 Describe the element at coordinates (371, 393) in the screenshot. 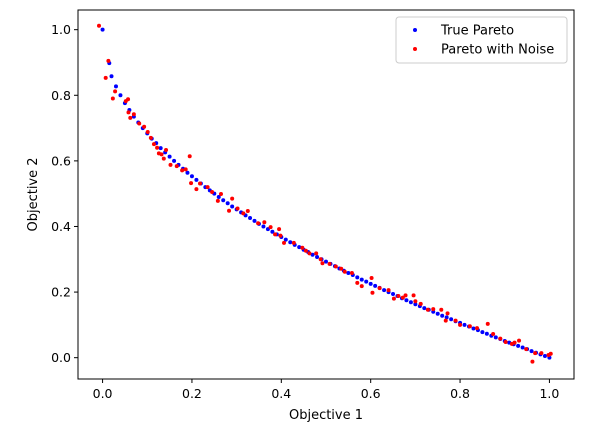

I see `x-tick-label-3: 0.6` at that location.